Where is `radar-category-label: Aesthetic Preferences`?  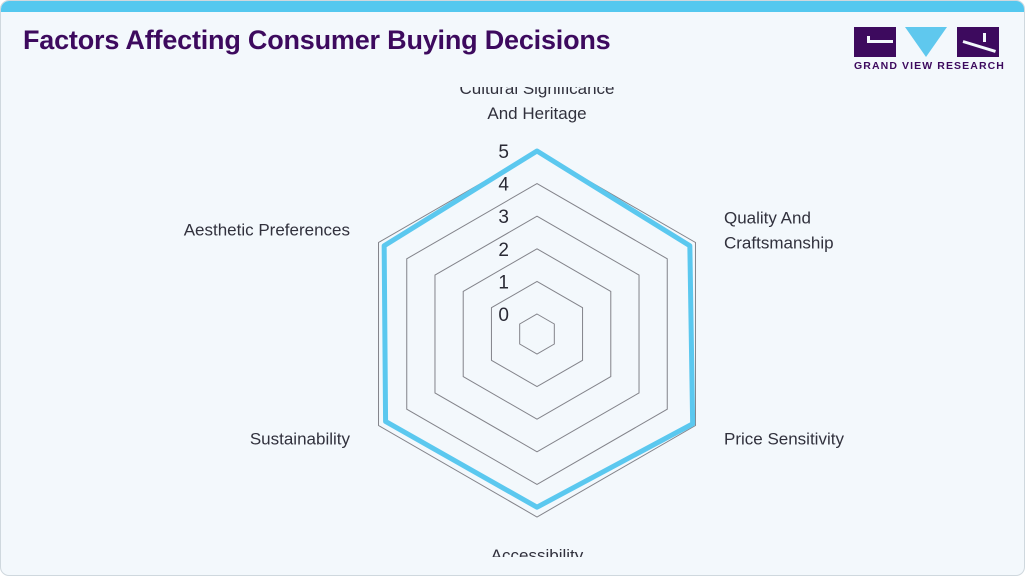
radar-category-label: Aesthetic Preferences is located at coordinates (267, 230).